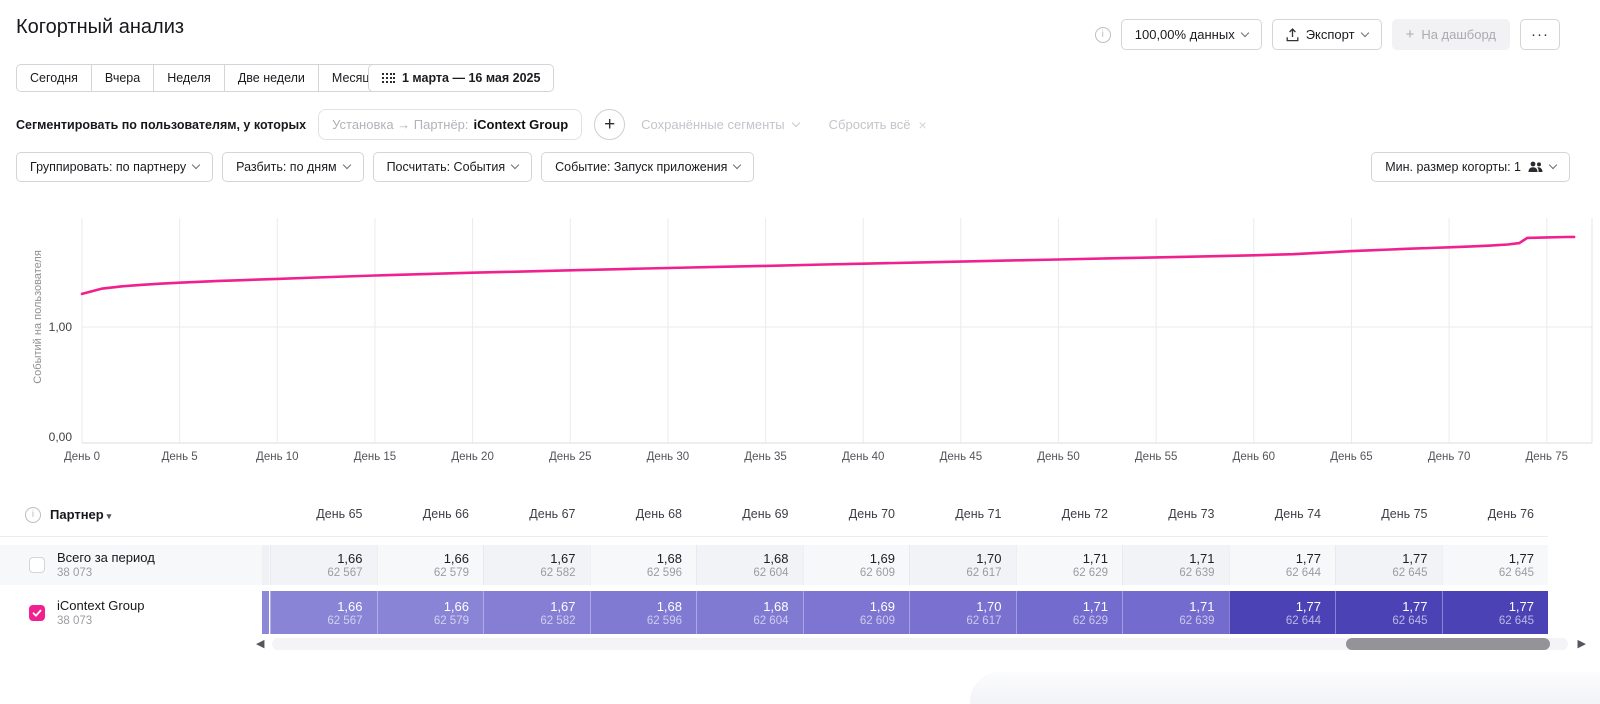 The width and height of the screenshot is (1600, 704). I want to click on partner-column-header: Партнер ▾, so click(80, 514).